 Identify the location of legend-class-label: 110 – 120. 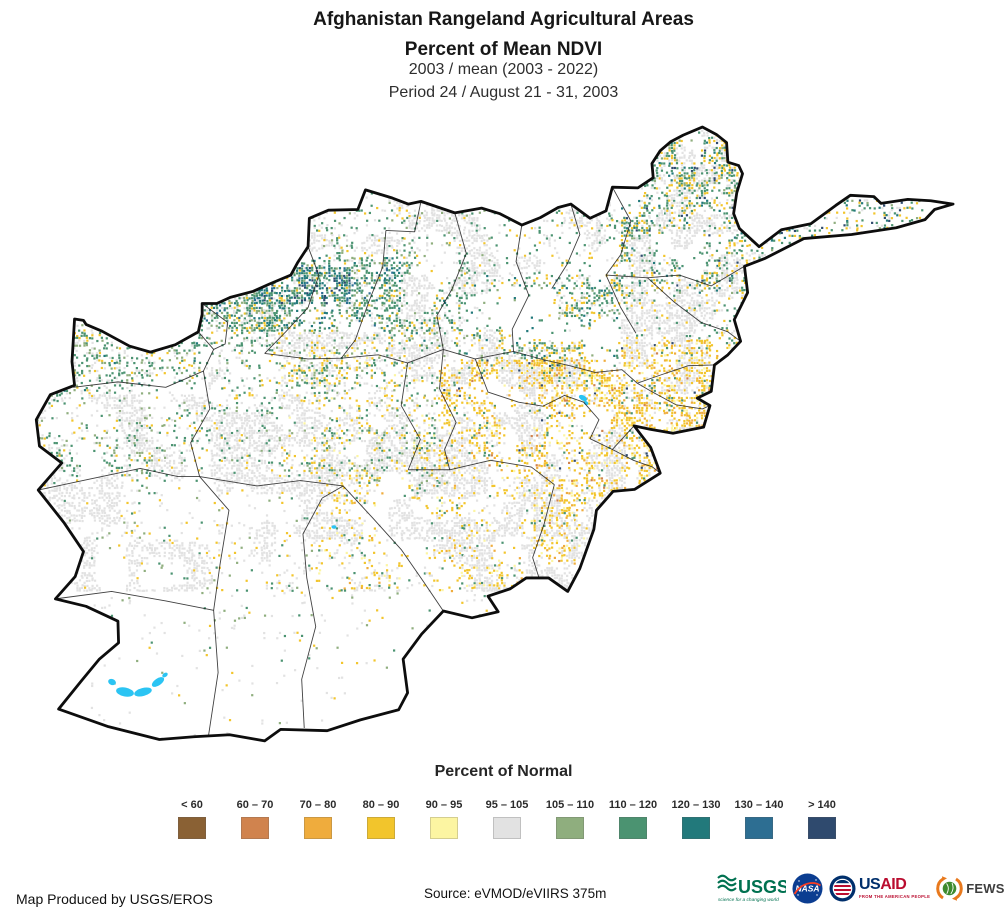
(633, 805).